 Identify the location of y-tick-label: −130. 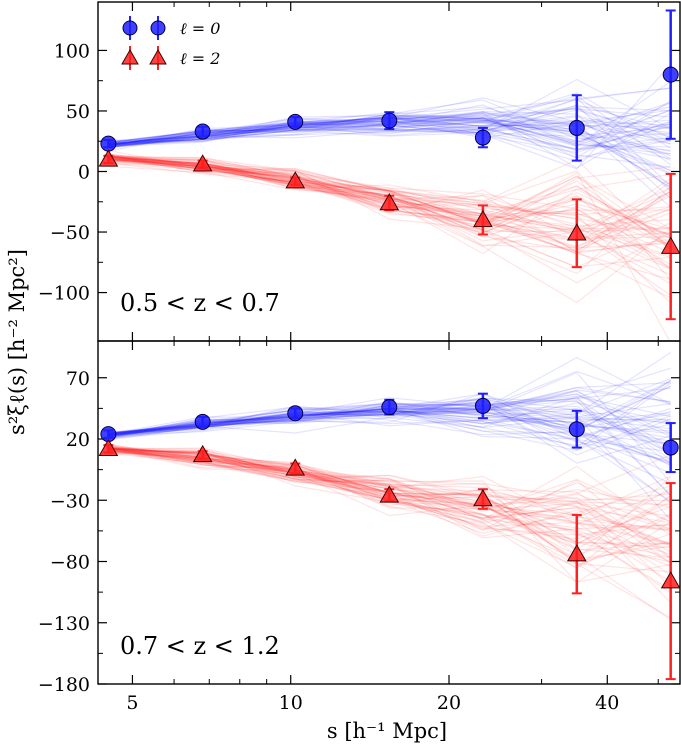
(64, 624).